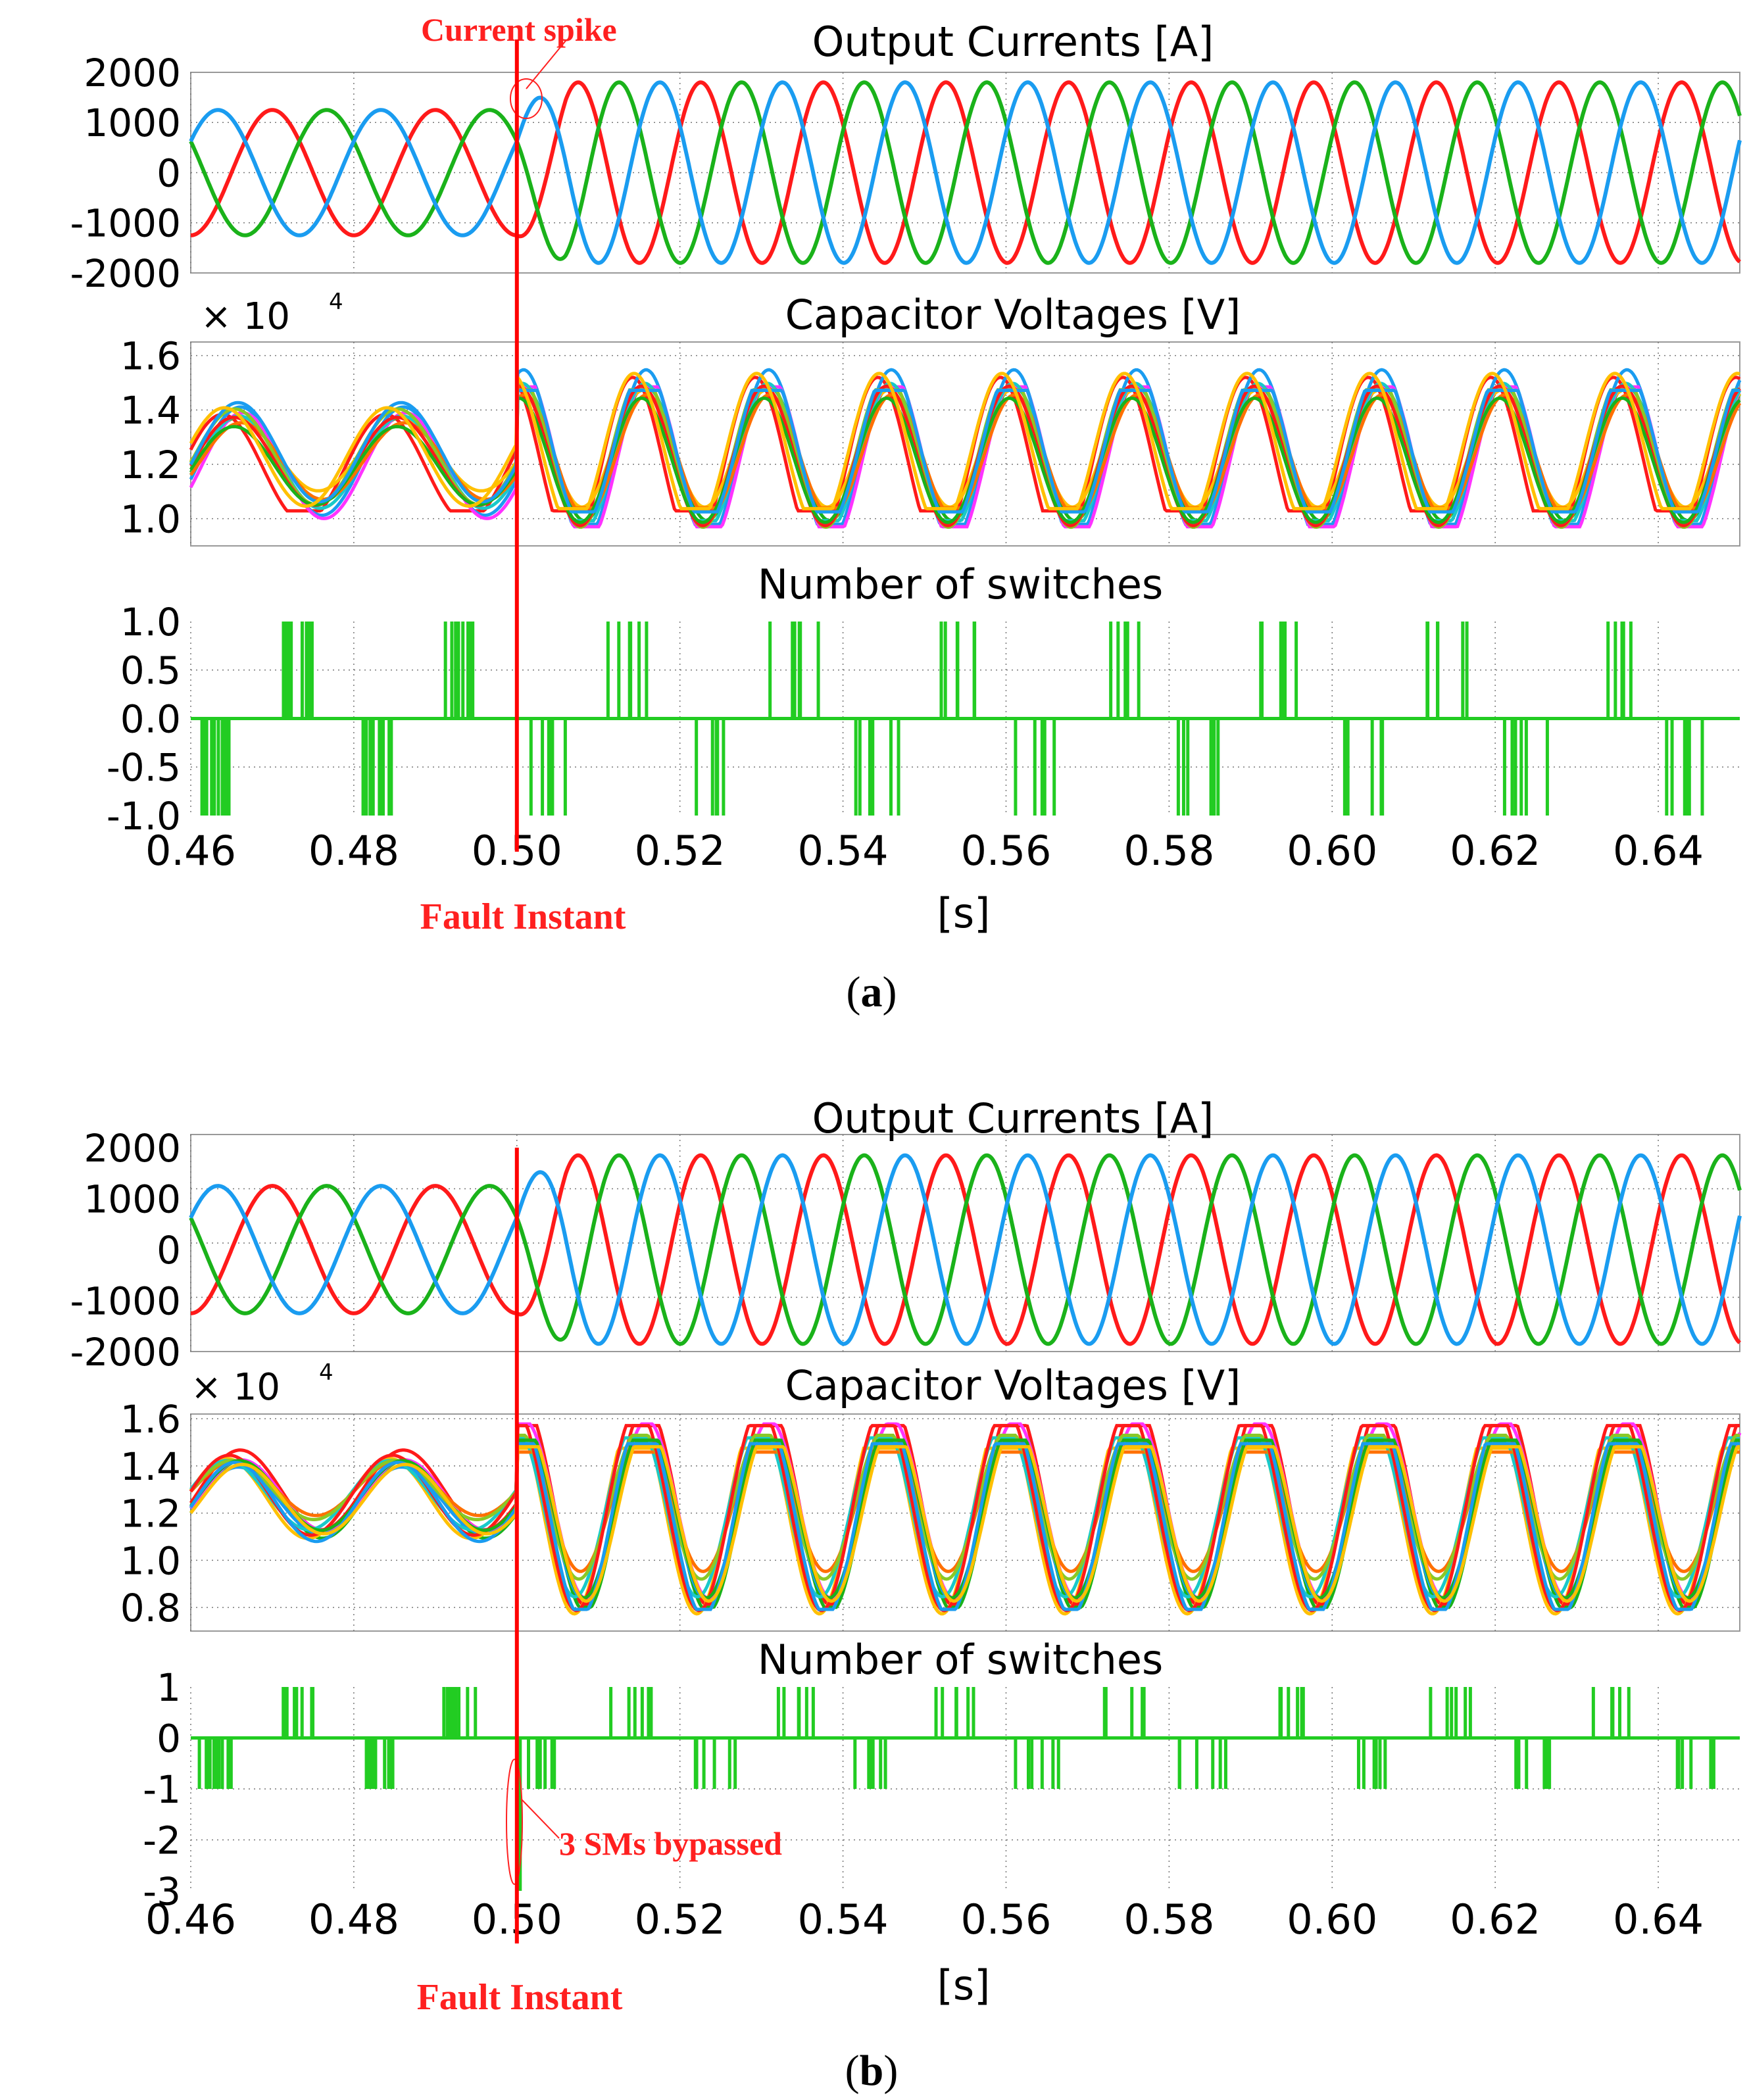 The width and height of the screenshot is (1749, 2100). I want to click on panel-b-xticks: 0.46 0.48 0.50 0.52 0.54 0.56 0.58 0.60 0.62 0.64, so click(924, 1919).